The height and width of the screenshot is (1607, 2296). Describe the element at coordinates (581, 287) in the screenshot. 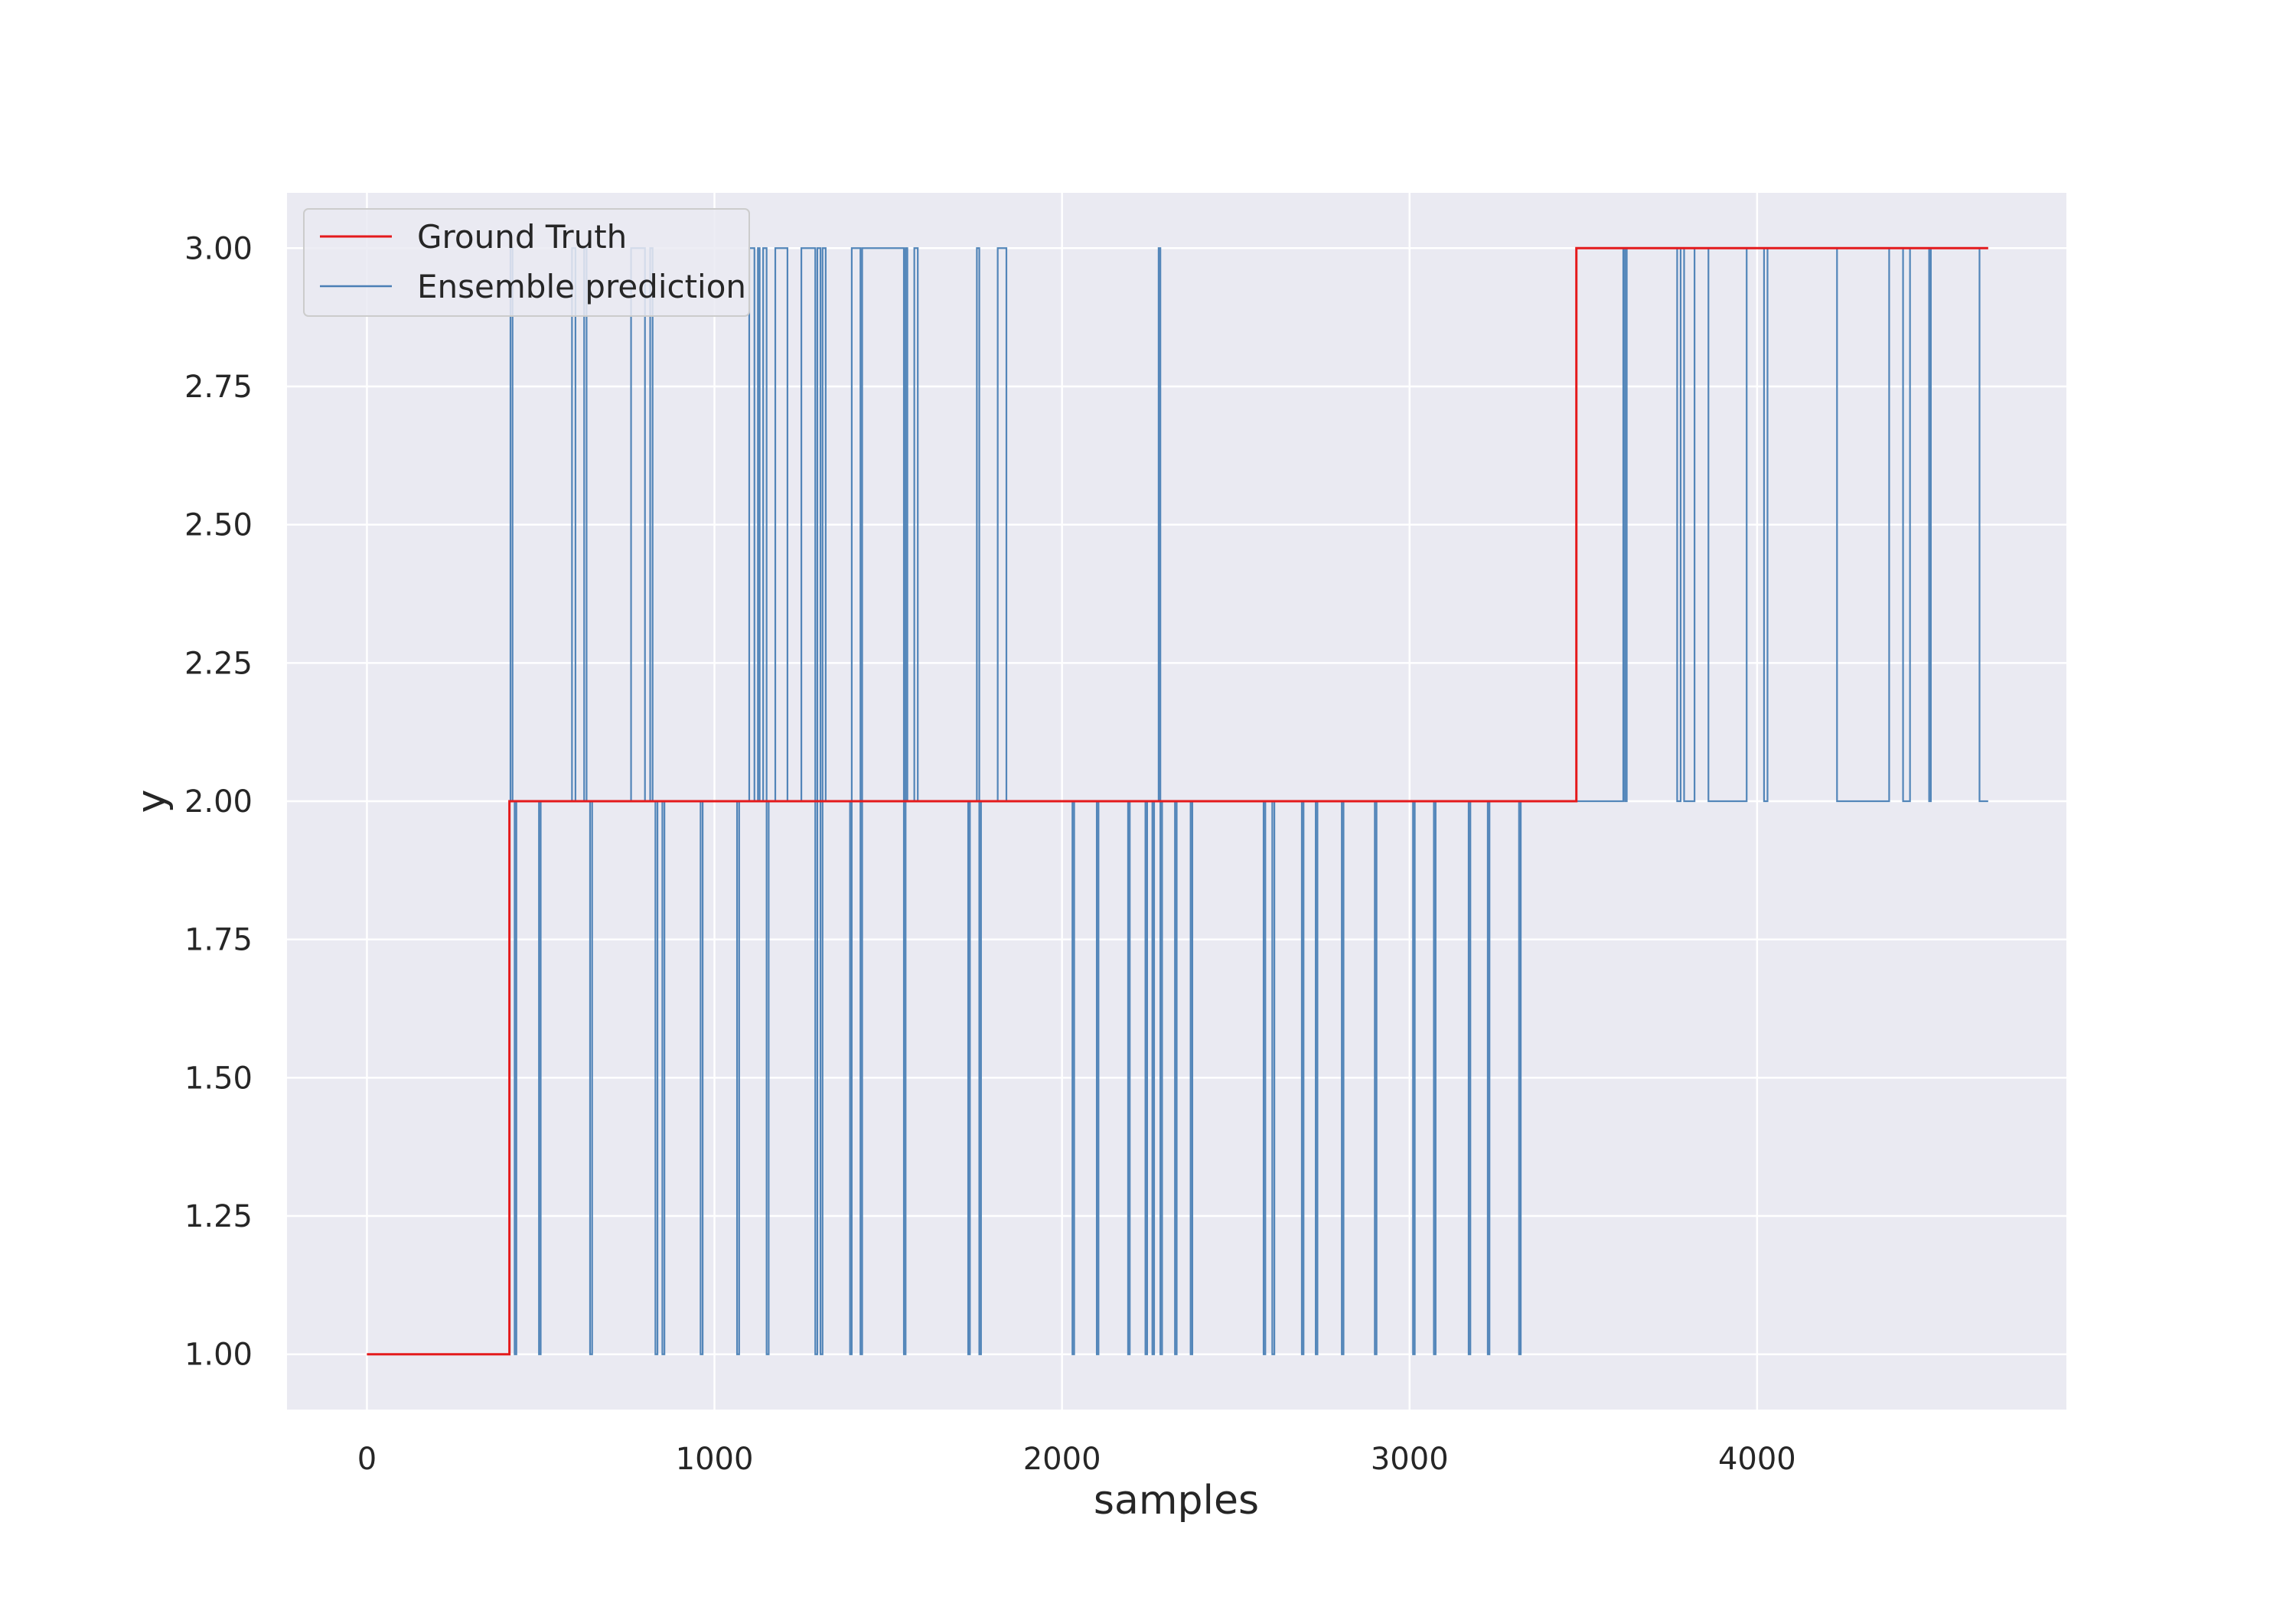

I see `legend-label-ensemble-prediction: Ensemble prediction` at that location.